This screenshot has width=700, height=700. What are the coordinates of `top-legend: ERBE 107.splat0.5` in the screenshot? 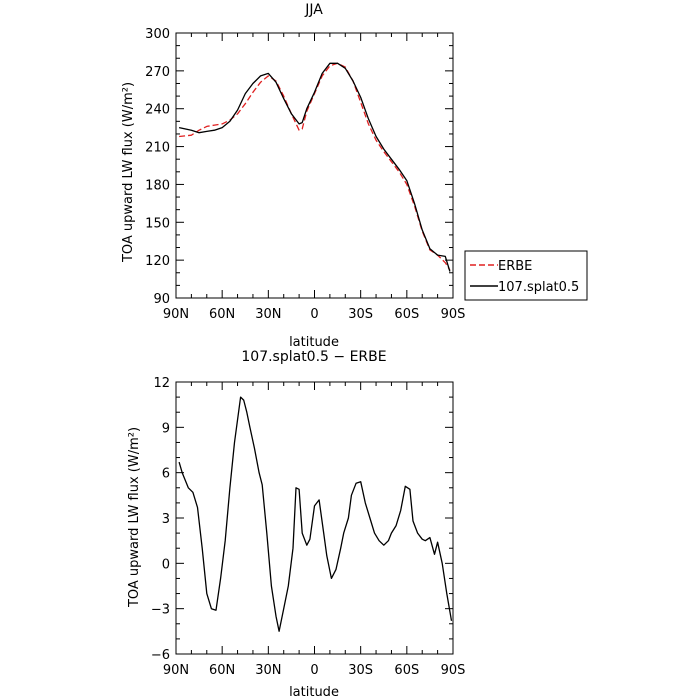 It's located at (526, 275).